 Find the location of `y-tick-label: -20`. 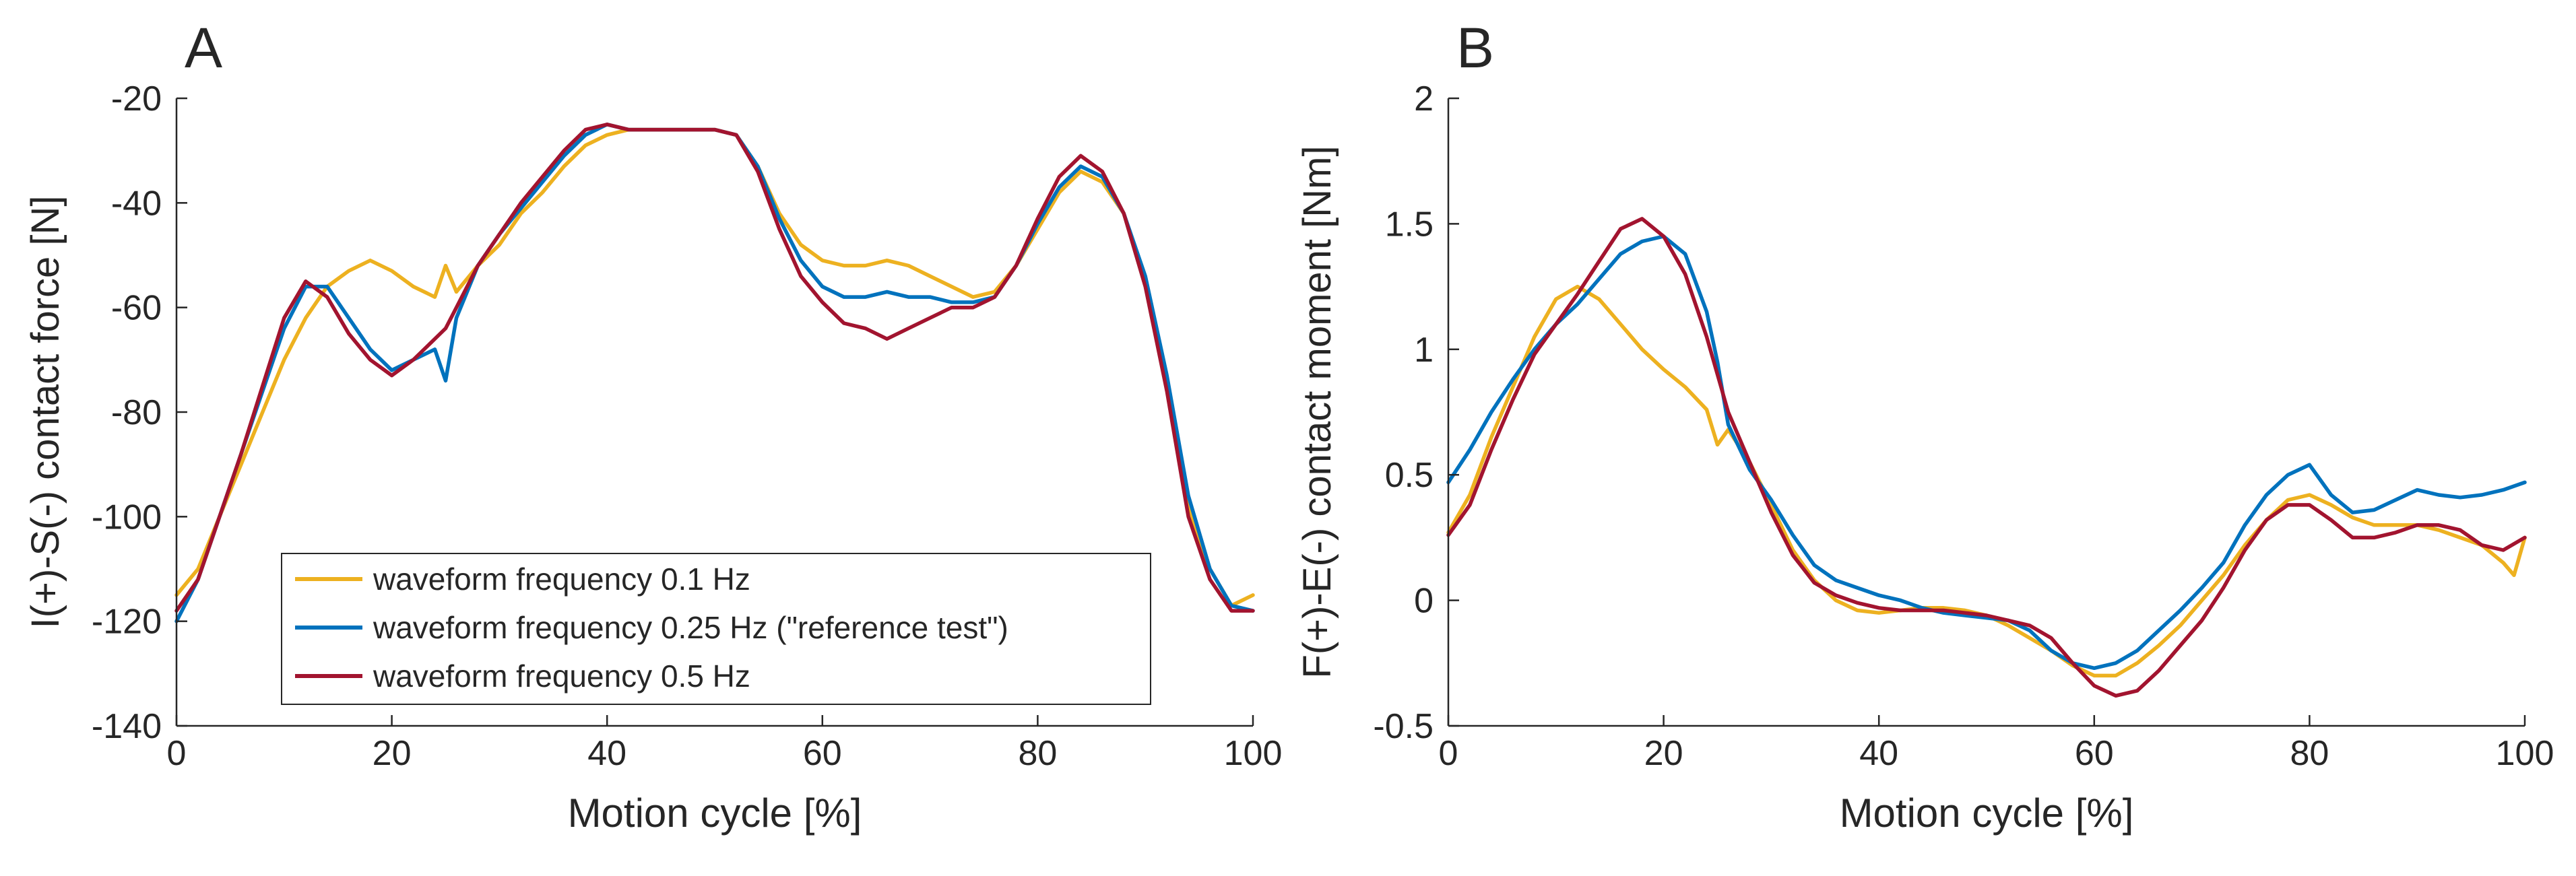

y-tick-label: -20 is located at coordinates (136, 99).